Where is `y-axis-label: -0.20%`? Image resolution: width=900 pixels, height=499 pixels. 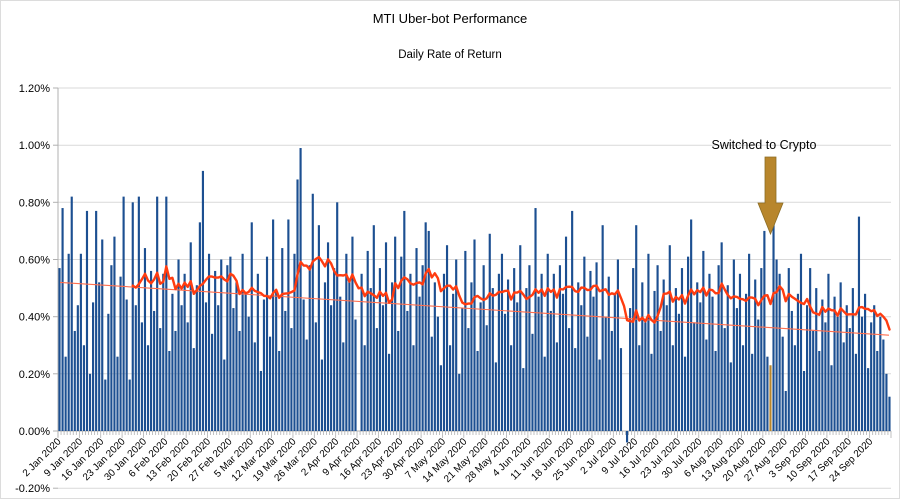 y-axis-label: -0.20% is located at coordinates (32, 489).